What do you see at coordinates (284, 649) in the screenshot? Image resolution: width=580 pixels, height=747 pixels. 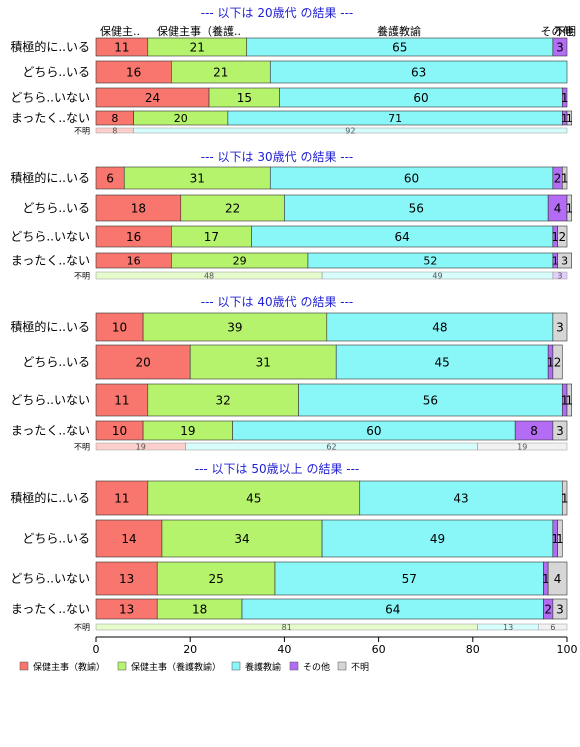 I see `x-tick-label: 40` at bounding box center [284, 649].